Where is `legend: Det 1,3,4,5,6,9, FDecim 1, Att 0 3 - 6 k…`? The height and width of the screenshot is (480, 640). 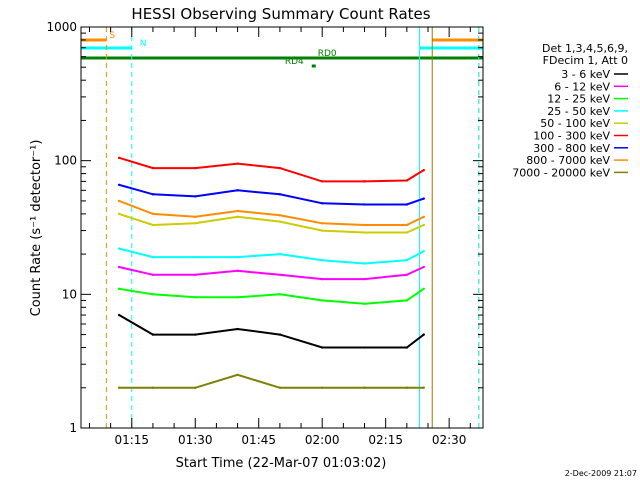
legend: Det 1,3,4,5,6,9, FDecim 1, Att 0 3 - 6 k… is located at coordinates (570, 110).